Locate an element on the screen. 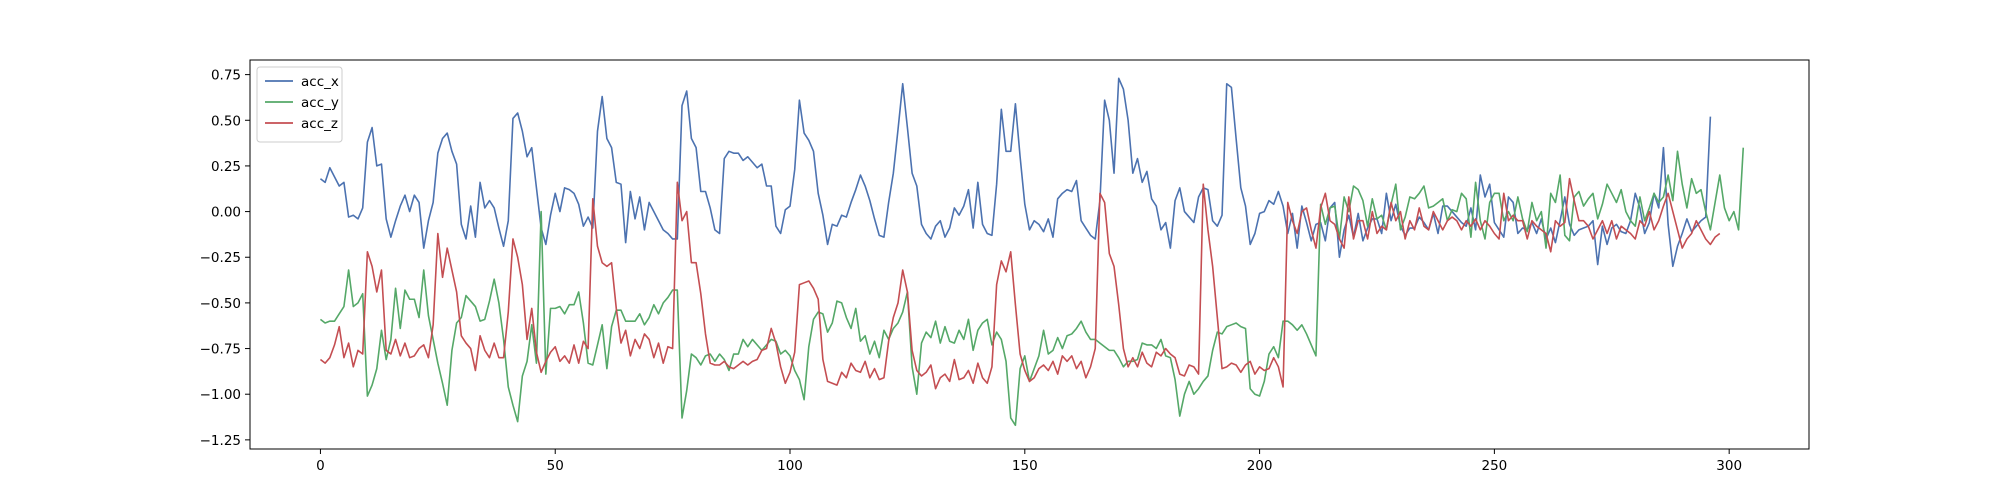 The height and width of the screenshot is (500, 2000). x-tick-label: 250 is located at coordinates (1494, 466).